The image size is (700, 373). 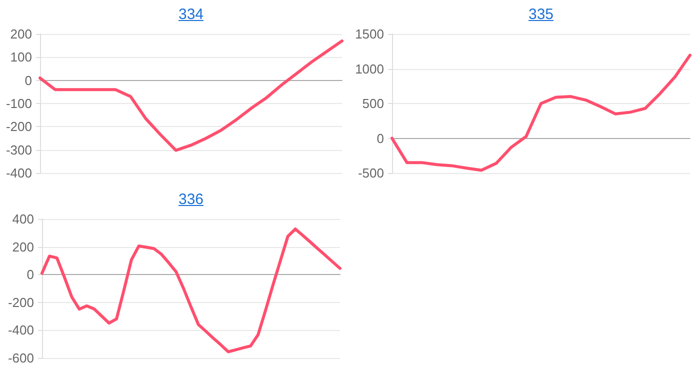 What do you see at coordinates (19, 103) in the screenshot?
I see `y-tick-label: -100` at bounding box center [19, 103].